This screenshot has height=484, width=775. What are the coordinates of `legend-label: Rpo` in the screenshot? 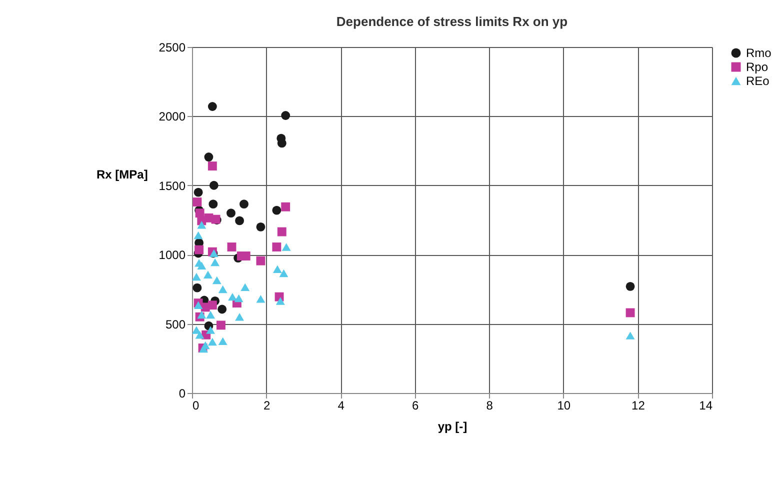 It's located at (757, 67).